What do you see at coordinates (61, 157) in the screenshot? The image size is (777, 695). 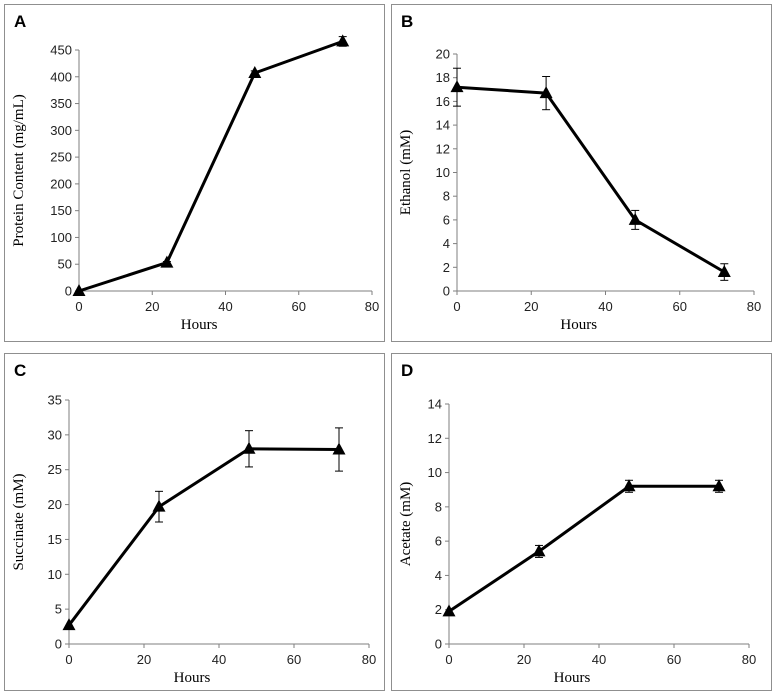 I see `y-tick-label: 250` at bounding box center [61, 157].